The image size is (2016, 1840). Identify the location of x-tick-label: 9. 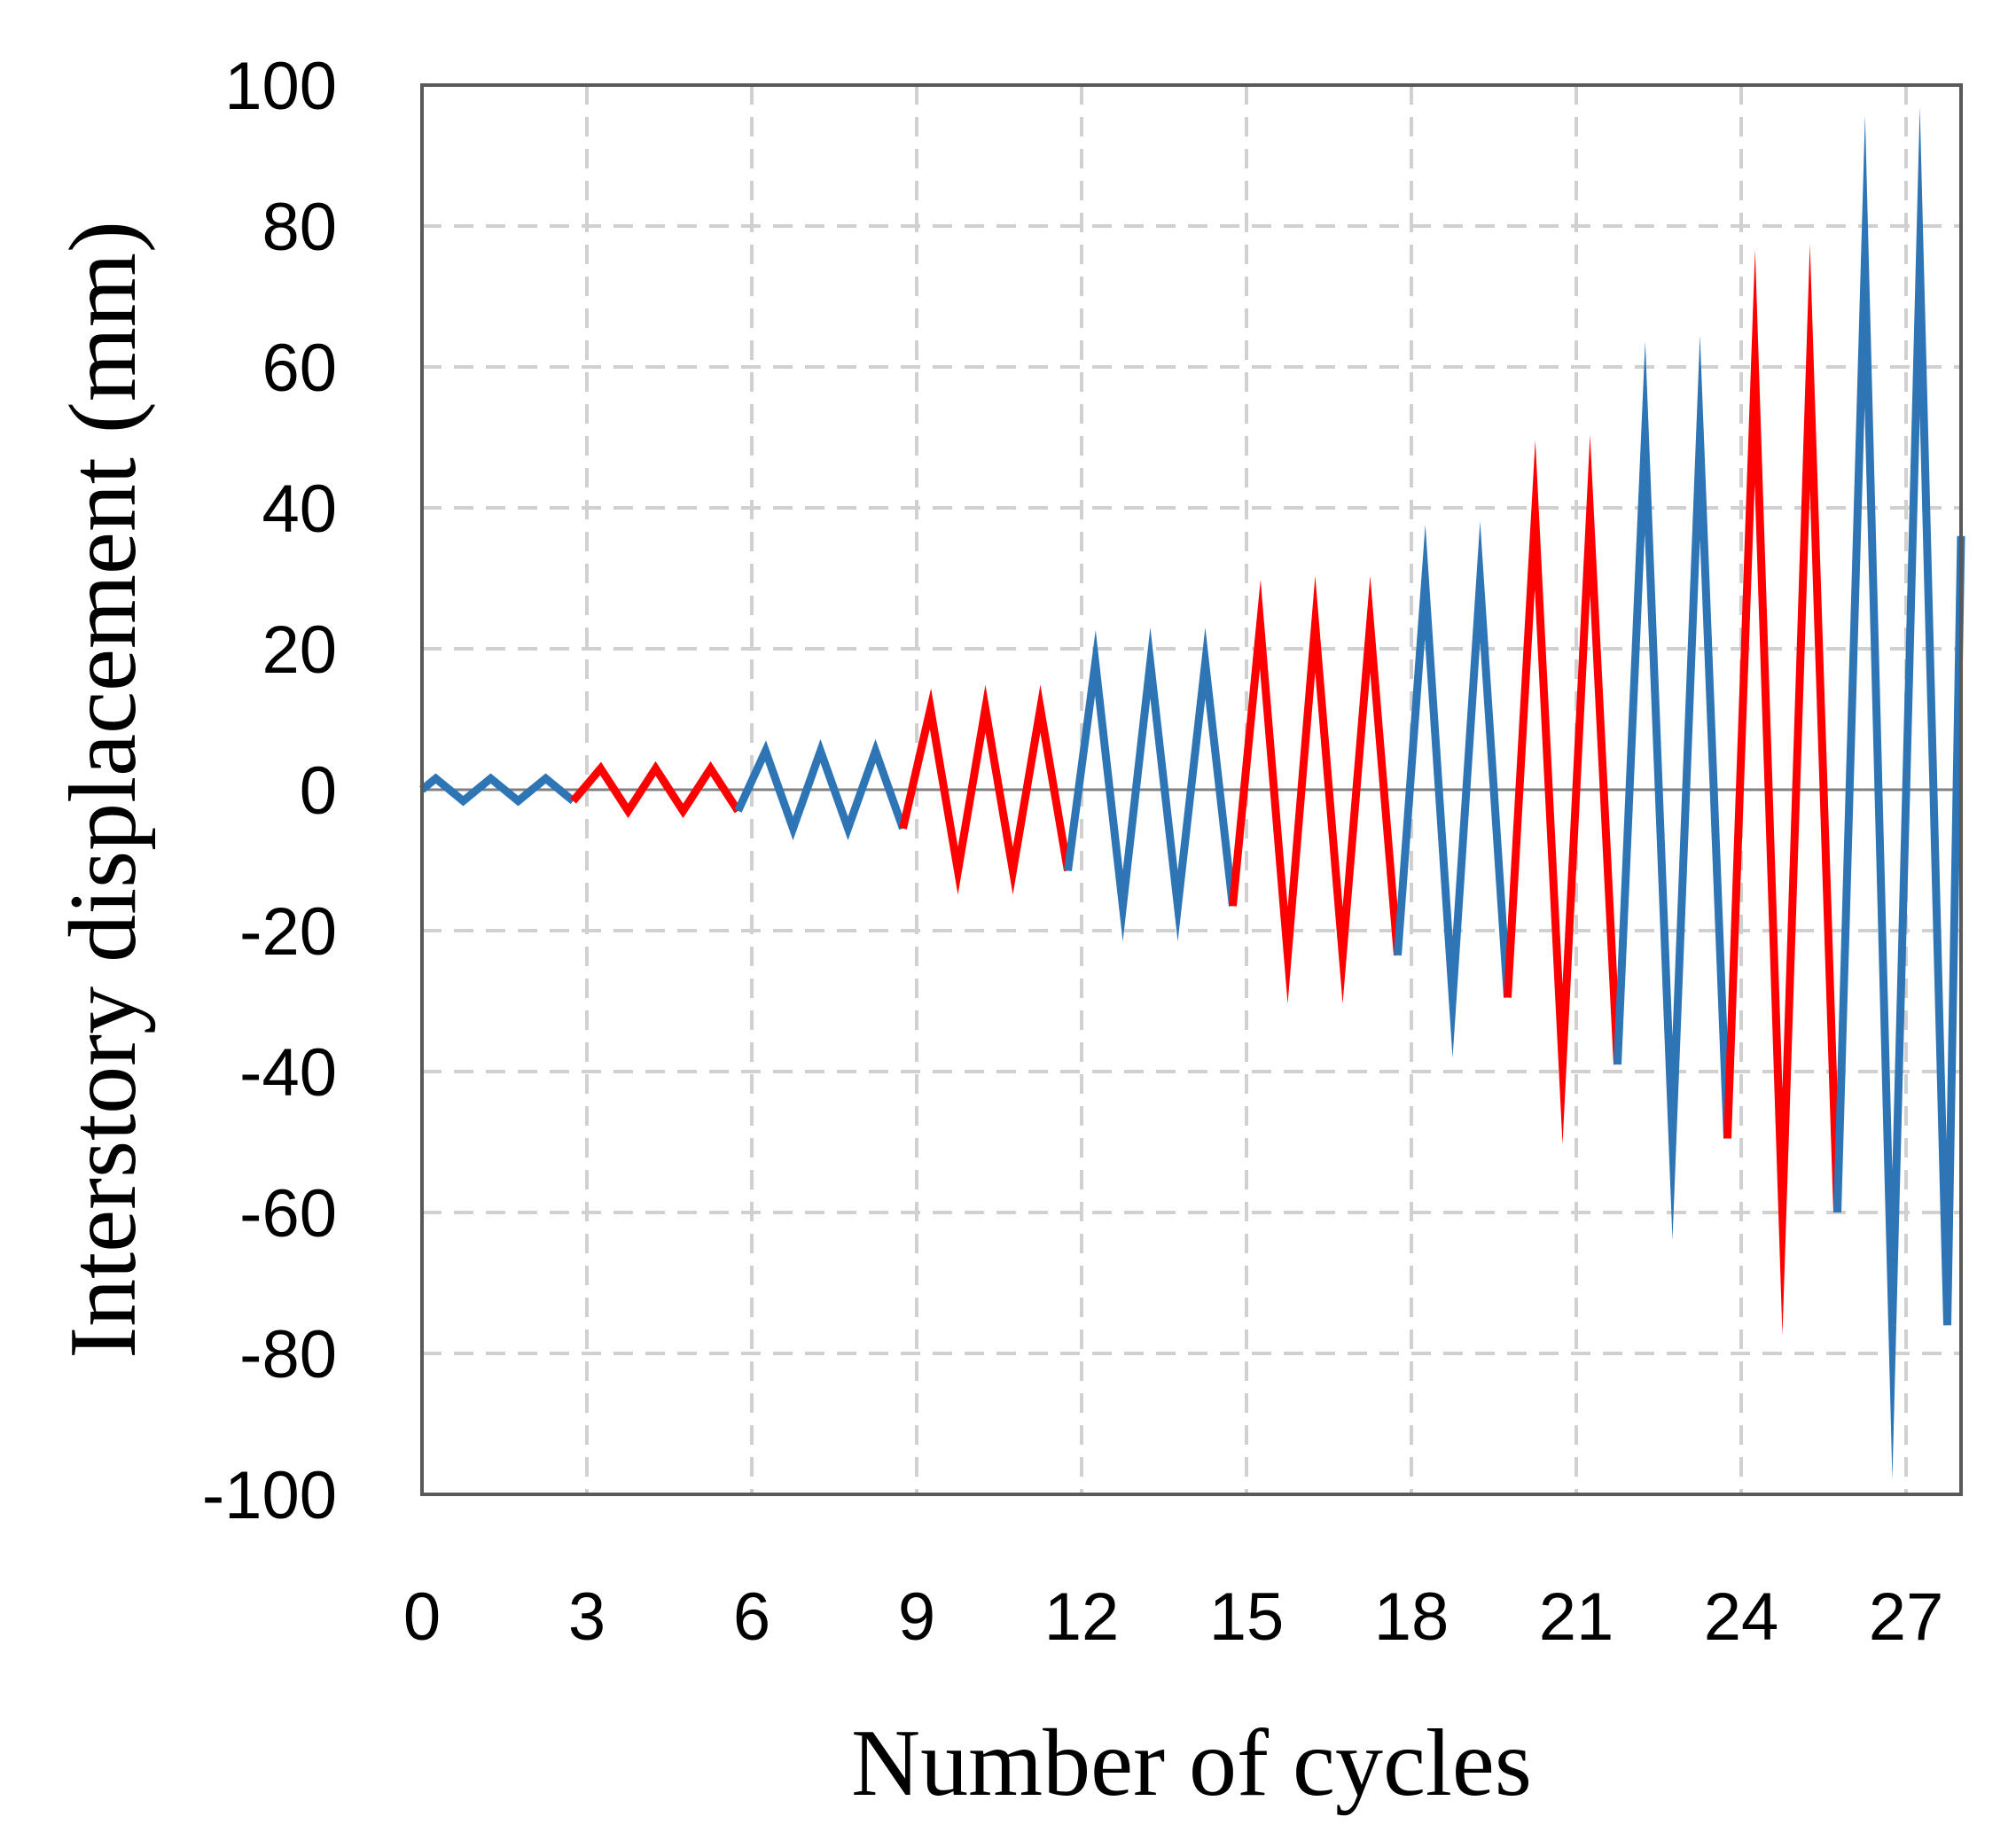
(916, 1617).